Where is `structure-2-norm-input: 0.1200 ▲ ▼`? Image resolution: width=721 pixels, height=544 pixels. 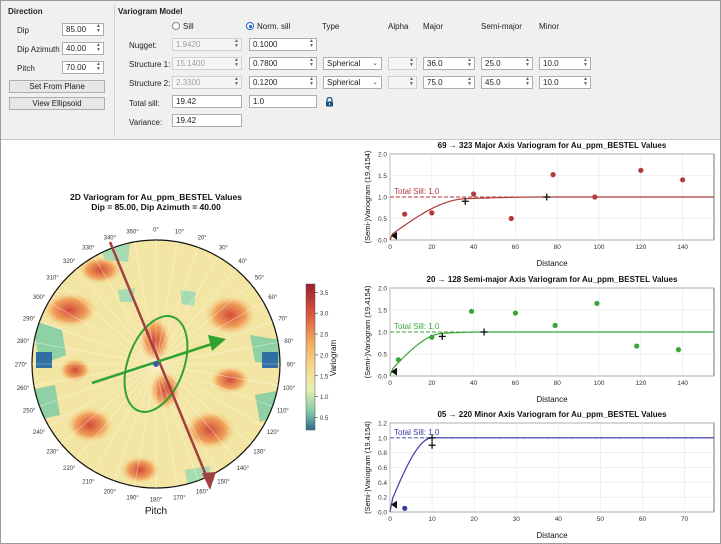 structure-2-norm-input: 0.1200 ▲ ▼ is located at coordinates (283, 82).